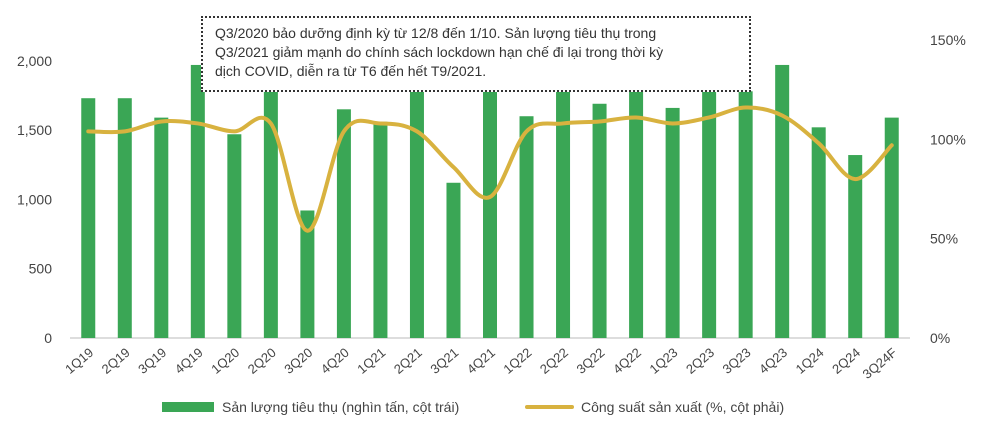 Image resolution: width=1000 pixels, height=431 pixels. Describe the element at coordinates (944, 239) in the screenshot. I see `y-right-tick-label: 50%` at that location.